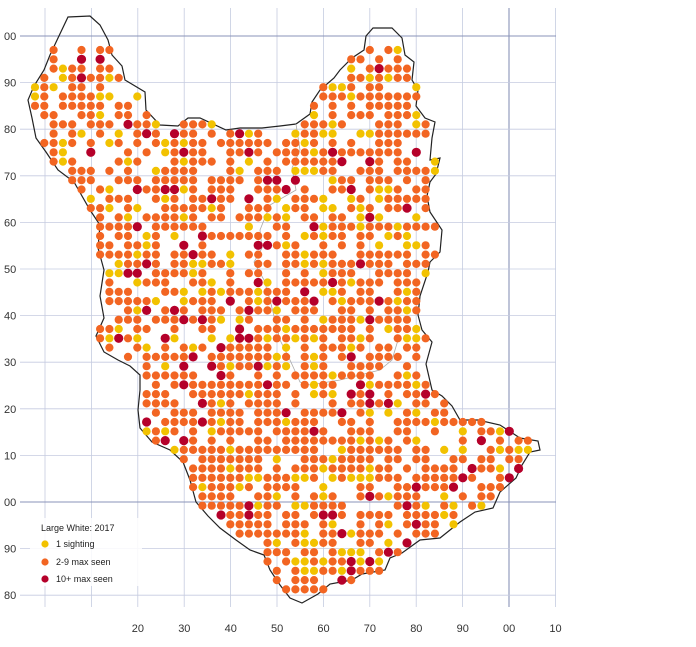 This screenshot has height=647, width=696. I want to click on x-tick-label: 20, so click(138, 629).